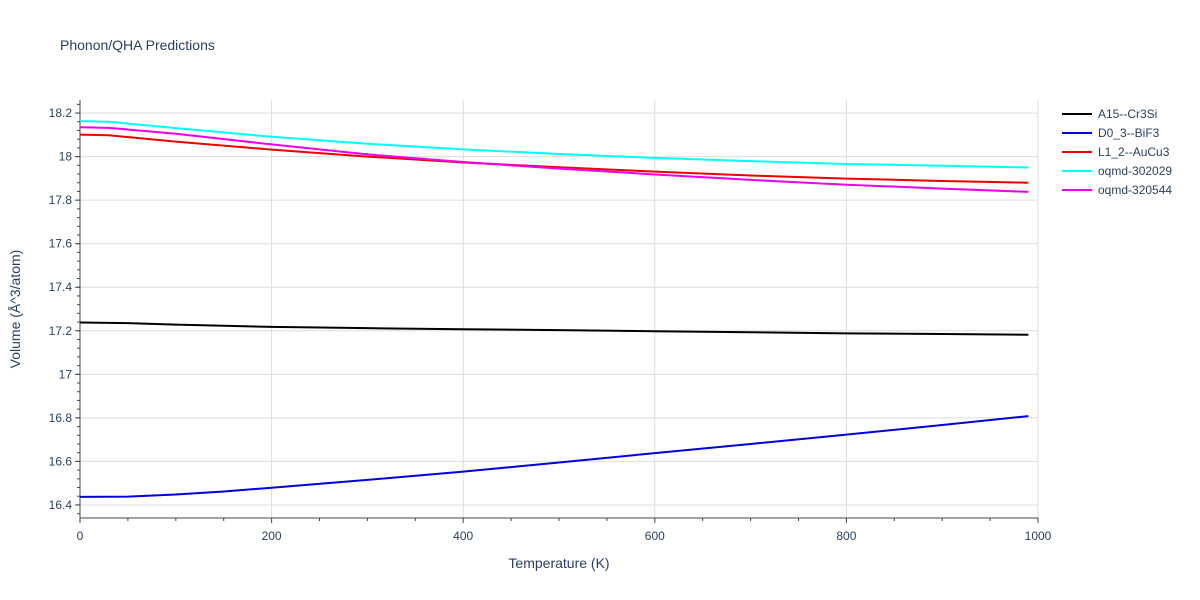  What do you see at coordinates (272, 536) in the screenshot?
I see `x-tick-label: 200` at bounding box center [272, 536].